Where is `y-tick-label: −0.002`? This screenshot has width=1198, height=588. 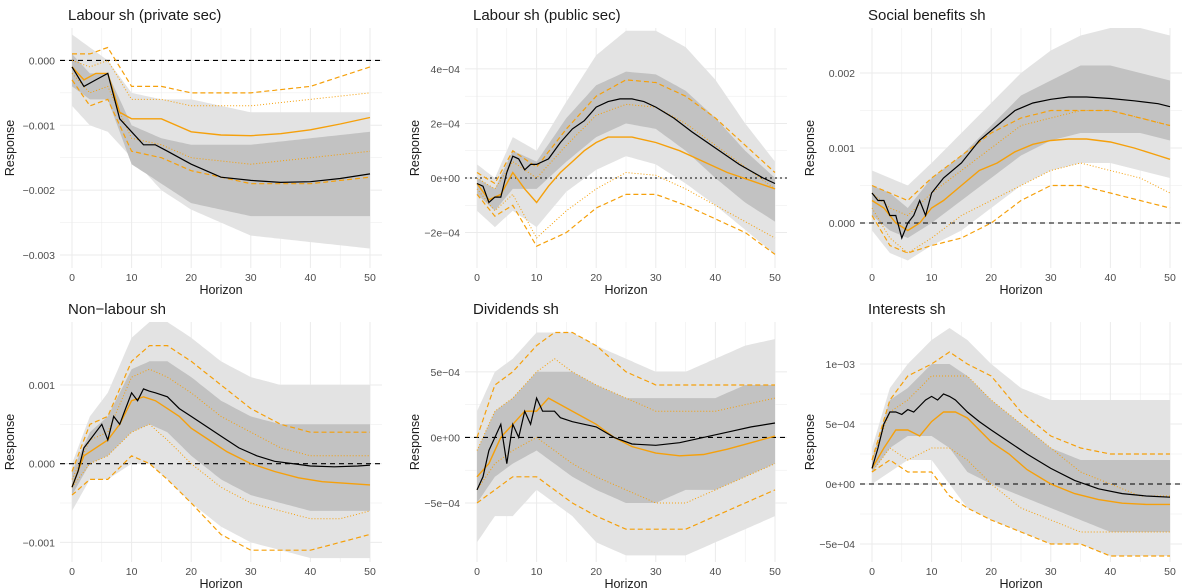 y-tick-label: −0.002 is located at coordinates (39, 191).